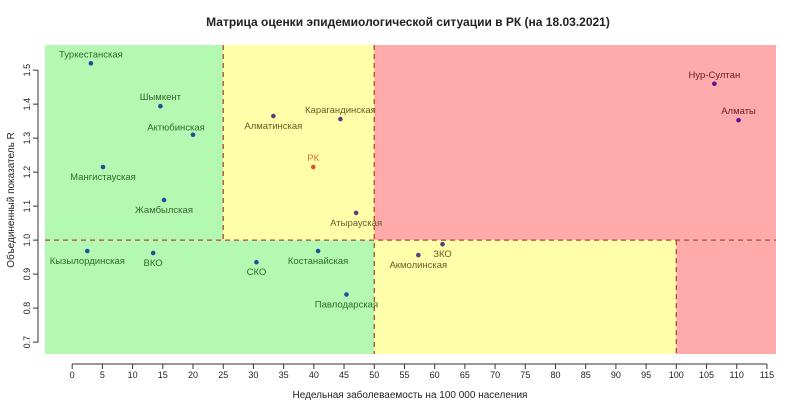  What do you see at coordinates (133, 375) in the screenshot?
I see `x-tick-label: 10` at bounding box center [133, 375].